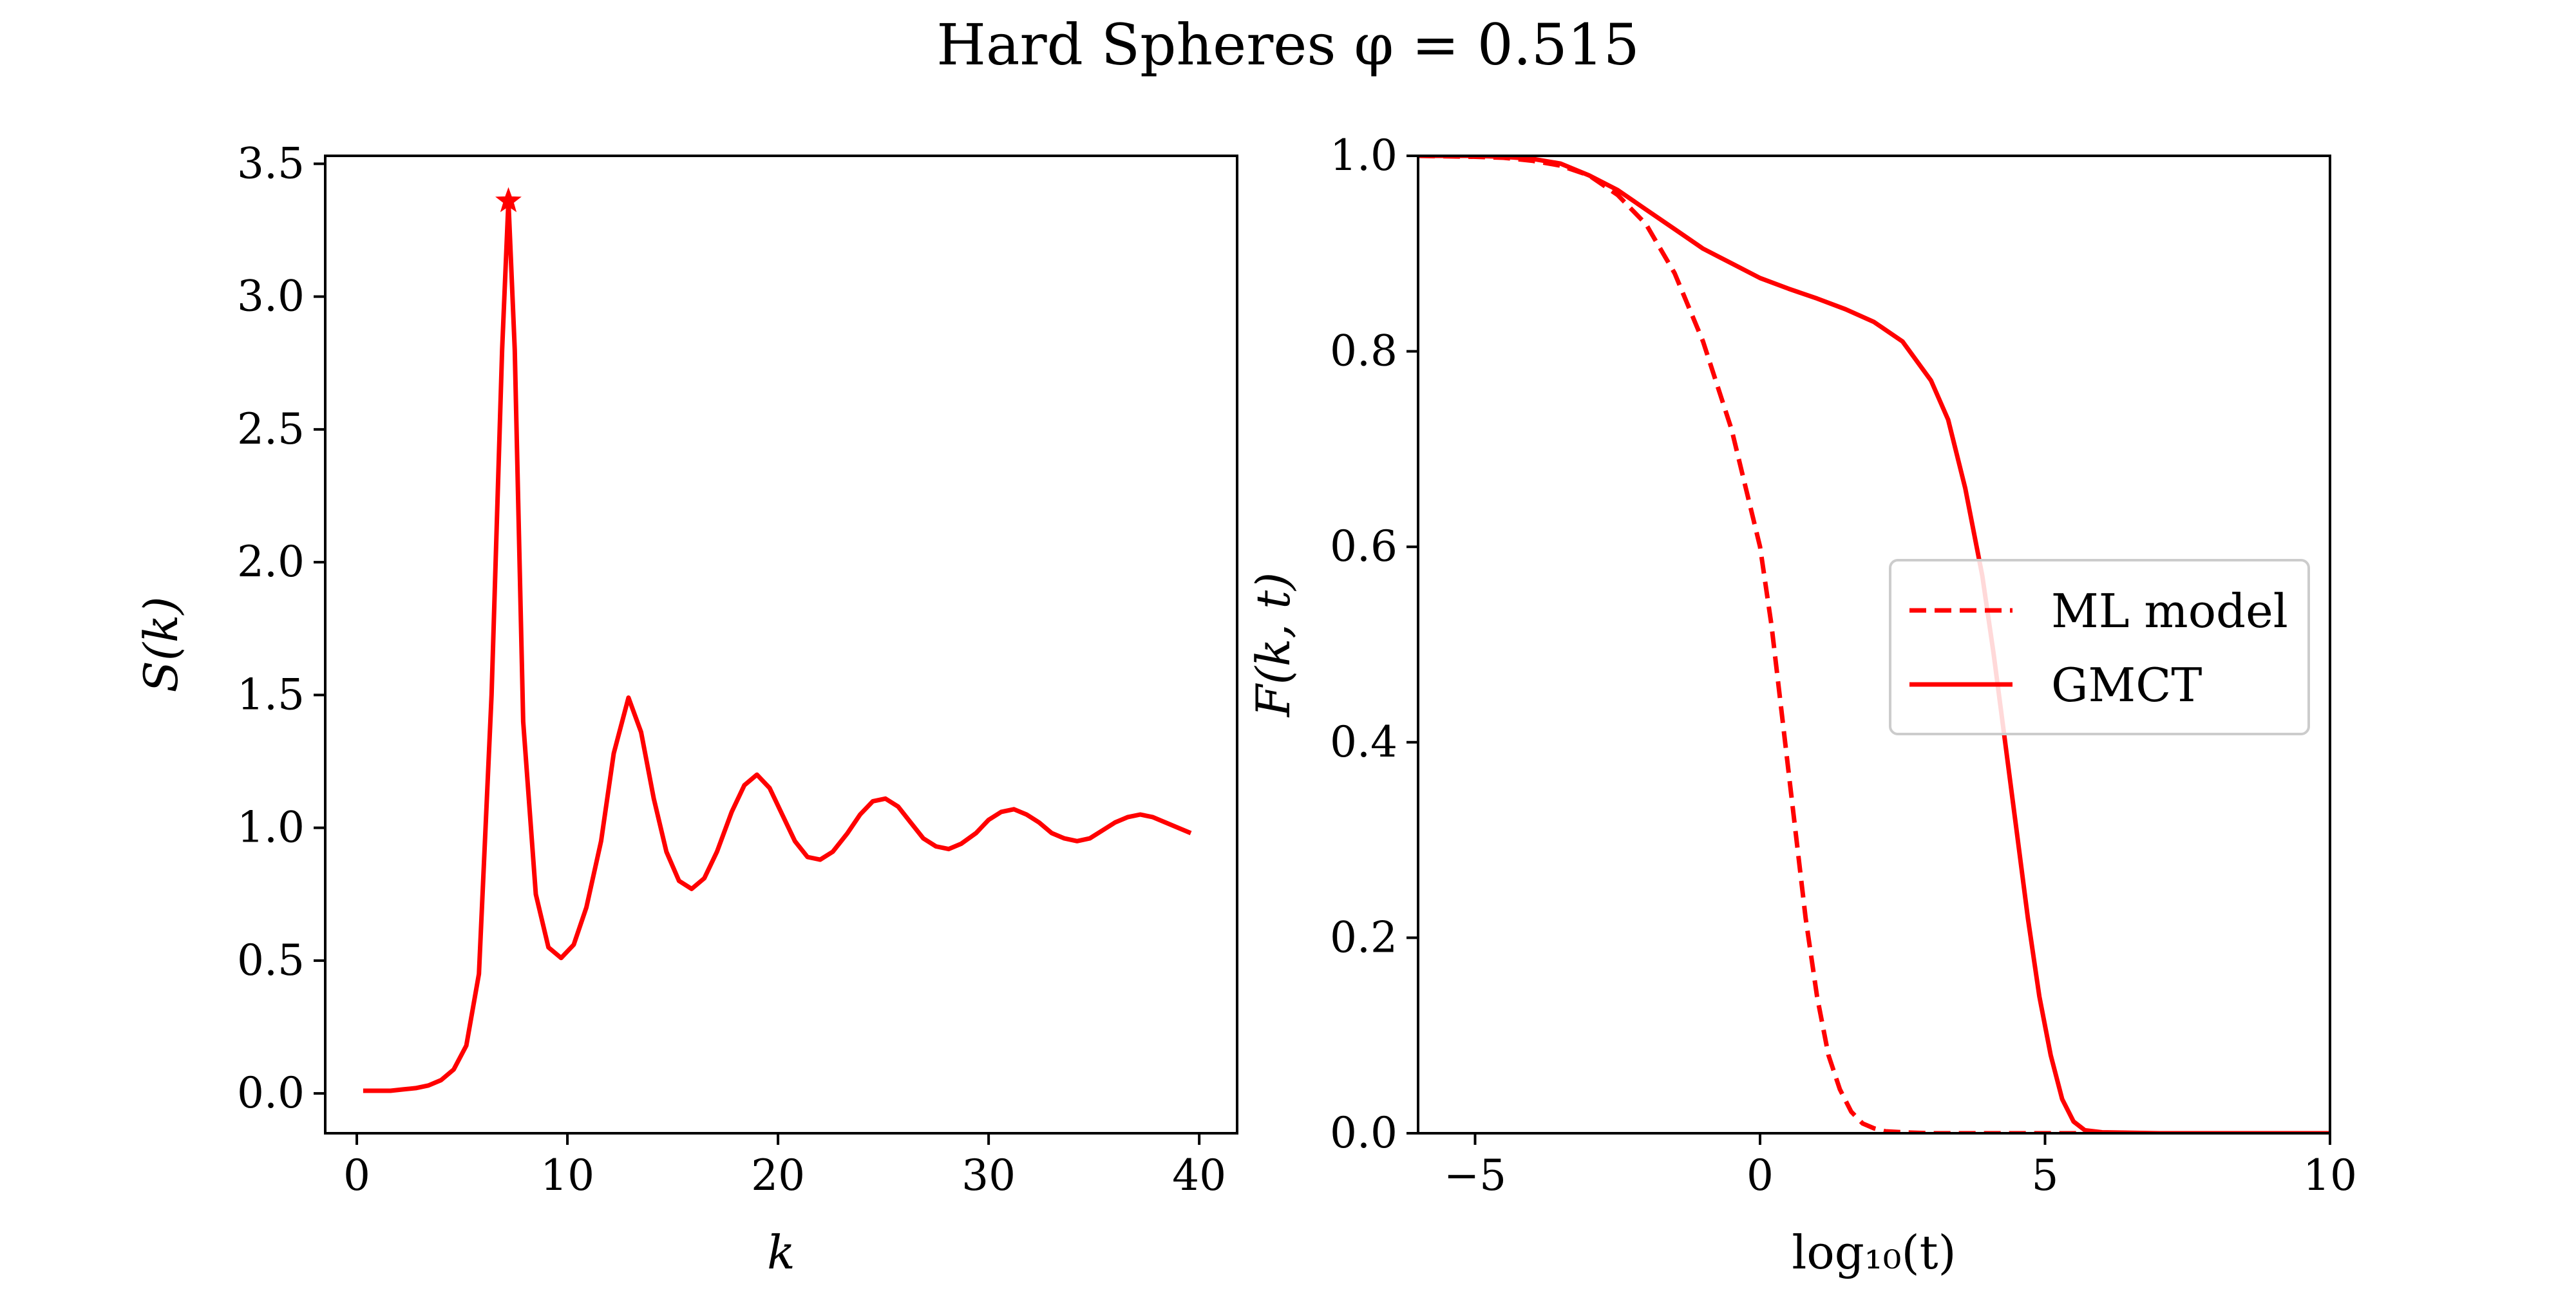 This screenshot has height=1291, width=2576. What do you see at coordinates (1199, 1175) in the screenshot?
I see `sk-x-tick-label: 40` at bounding box center [1199, 1175].